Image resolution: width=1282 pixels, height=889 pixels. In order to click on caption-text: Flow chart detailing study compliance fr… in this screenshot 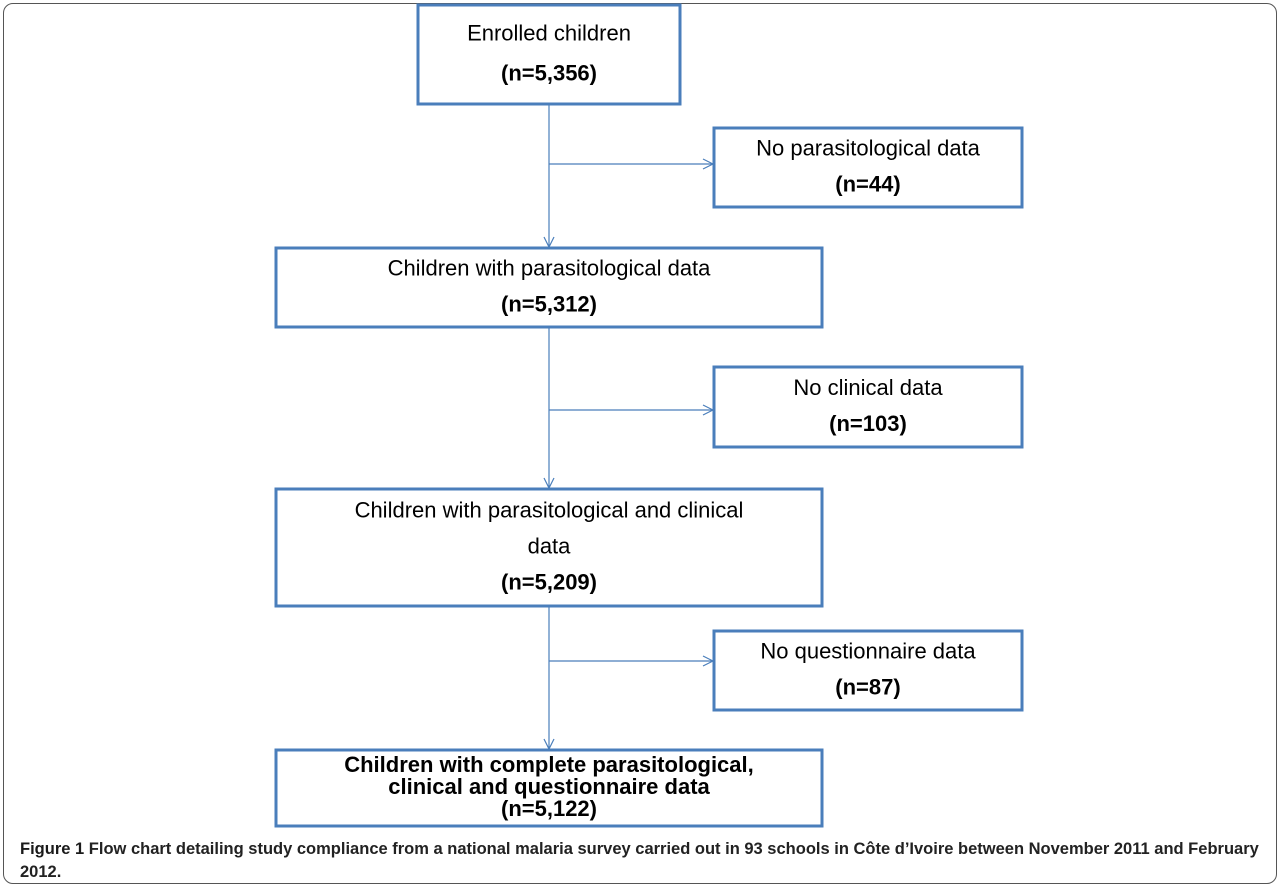, I will do `click(639, 860)`.